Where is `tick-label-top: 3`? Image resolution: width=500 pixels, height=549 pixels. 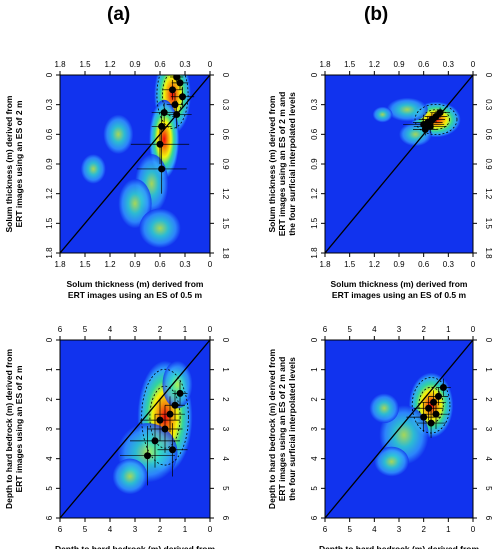
tick-label-top: 3 is located at coordinates (135, 329).